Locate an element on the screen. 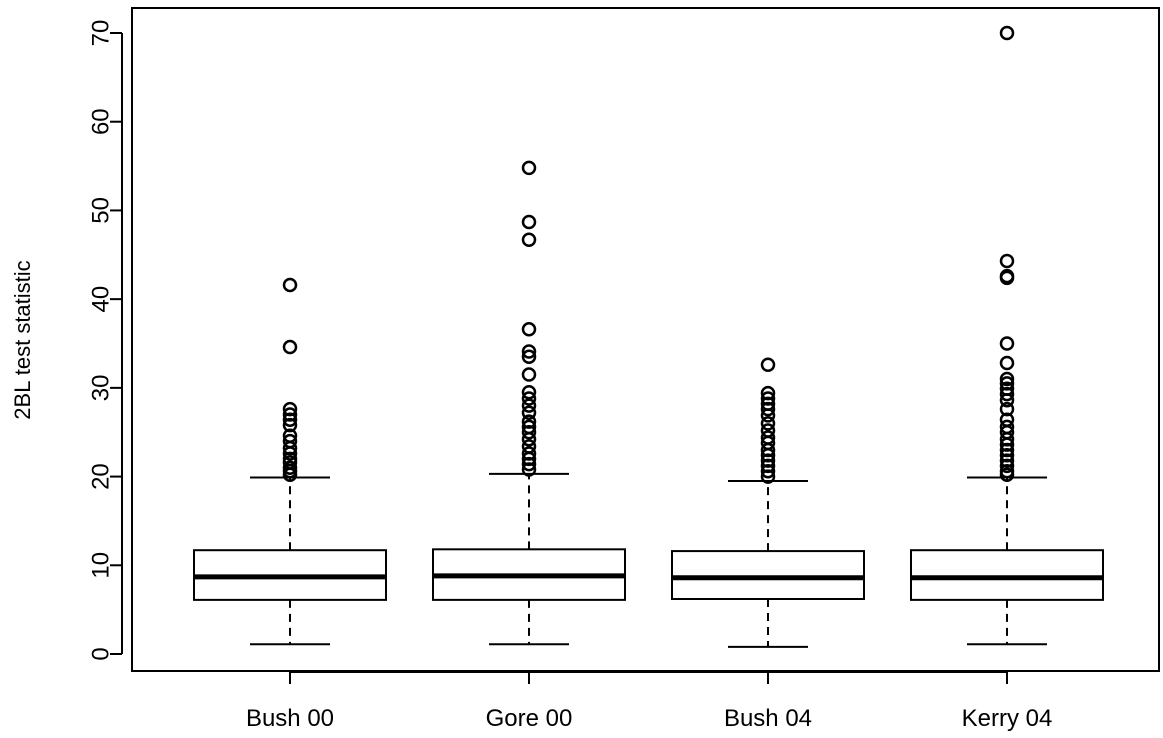 The image size is (1163, 738). y-tick-label: 60 is located at coordinates (100, 121).